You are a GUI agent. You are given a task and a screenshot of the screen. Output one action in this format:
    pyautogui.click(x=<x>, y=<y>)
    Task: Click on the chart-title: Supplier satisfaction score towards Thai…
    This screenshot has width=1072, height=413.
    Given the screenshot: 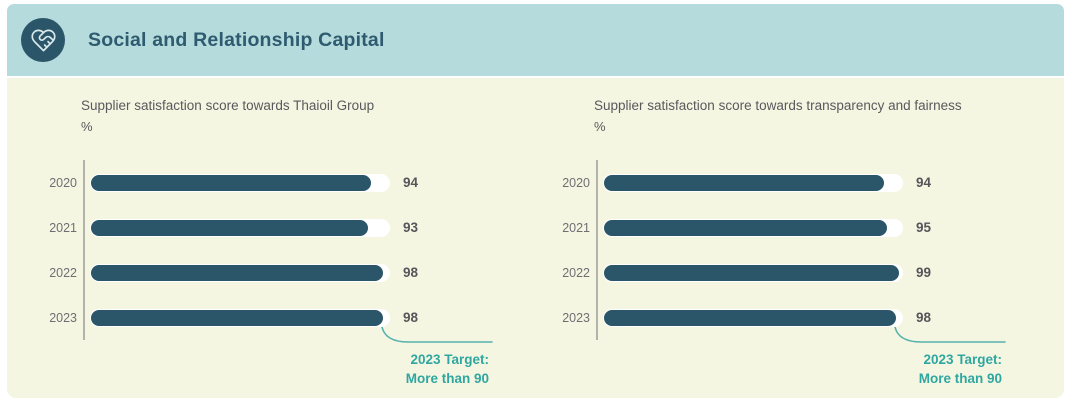 What is the action you would take?
    pyautogui.click(x=228, y=105)
    